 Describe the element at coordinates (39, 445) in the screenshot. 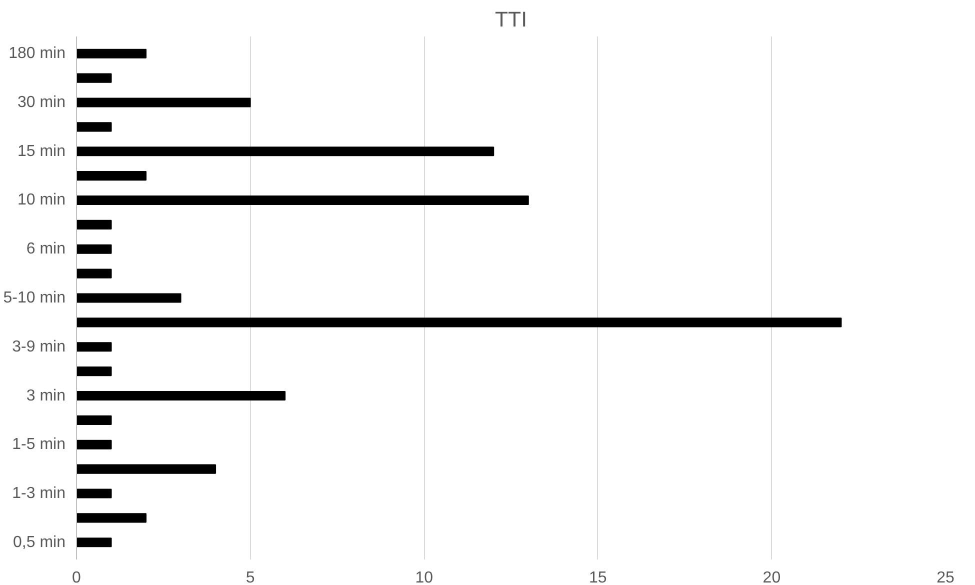

I see `y-tick-label: 1-5 min` at that location.